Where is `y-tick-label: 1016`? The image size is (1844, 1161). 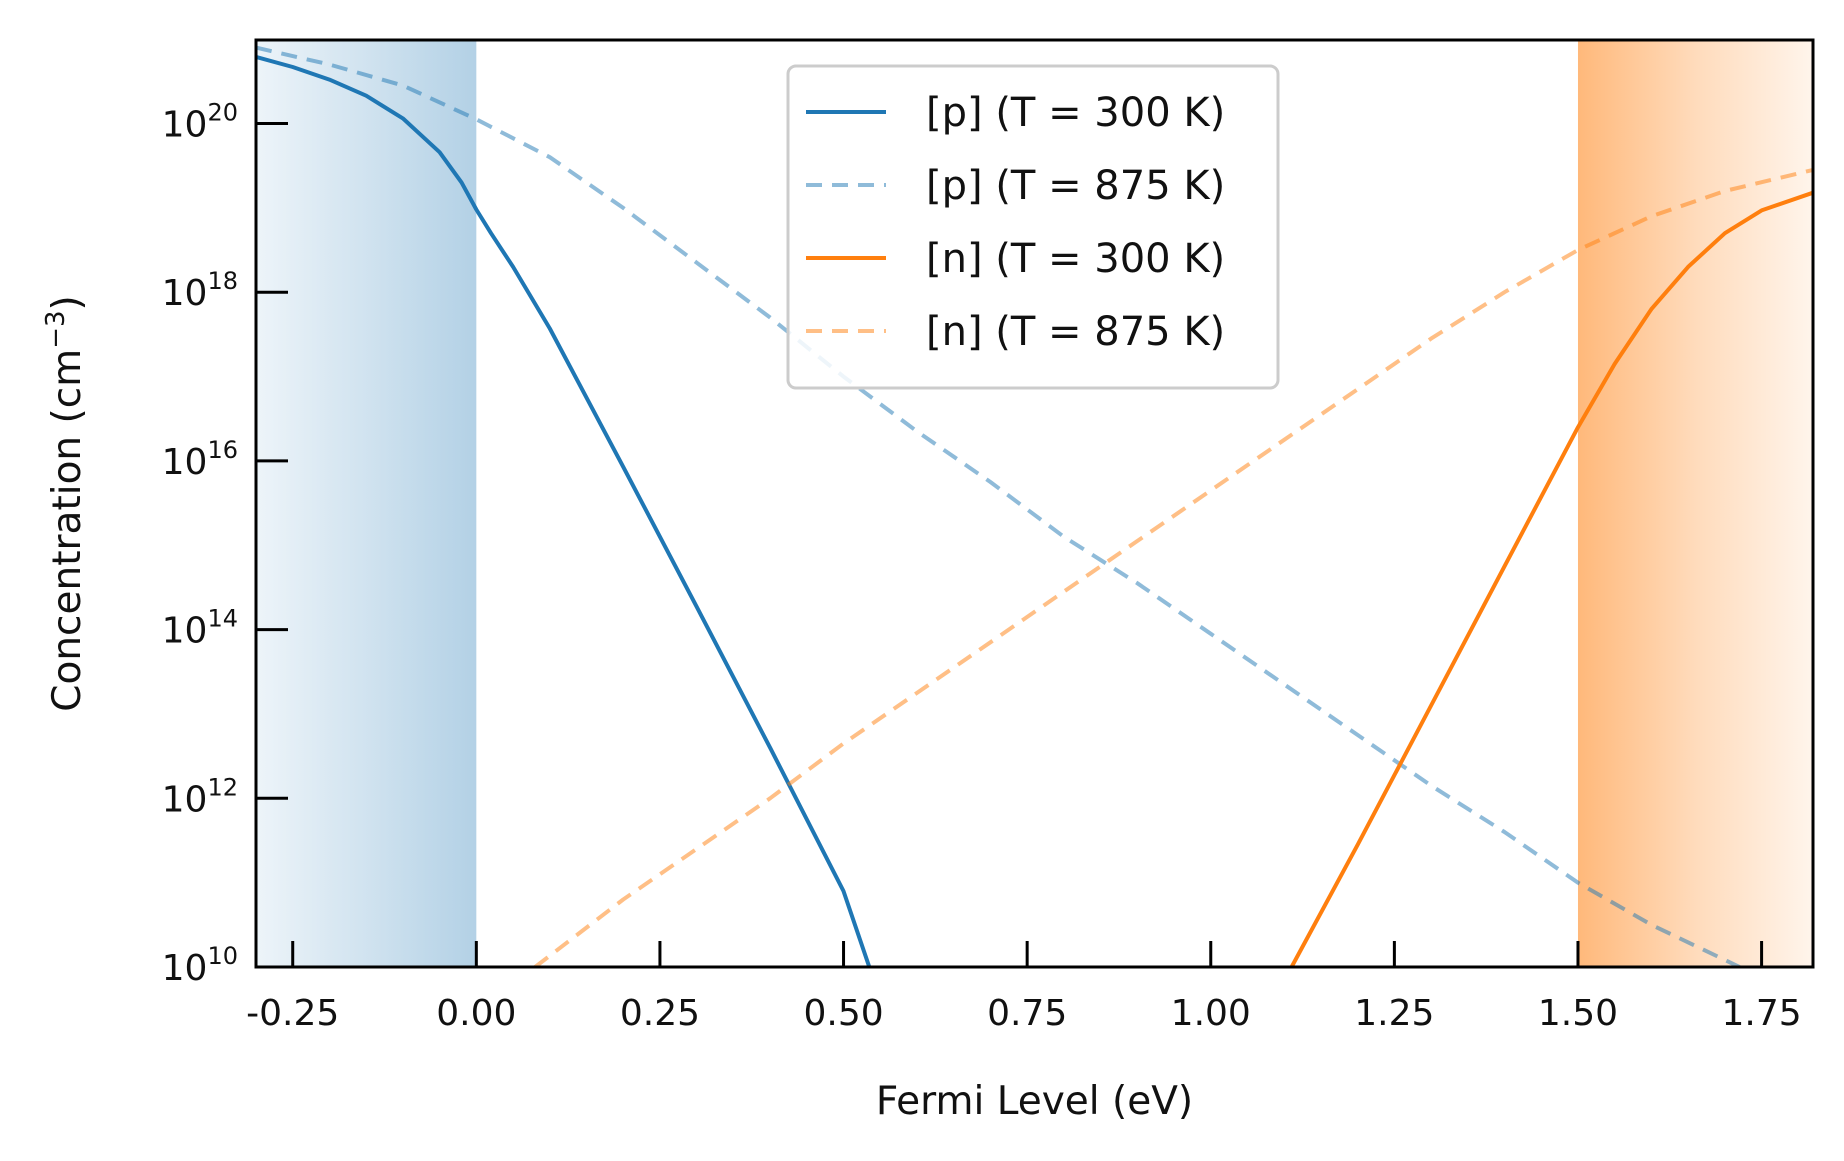
y-tick-label: 1016 is located at coordinates (200, 459).